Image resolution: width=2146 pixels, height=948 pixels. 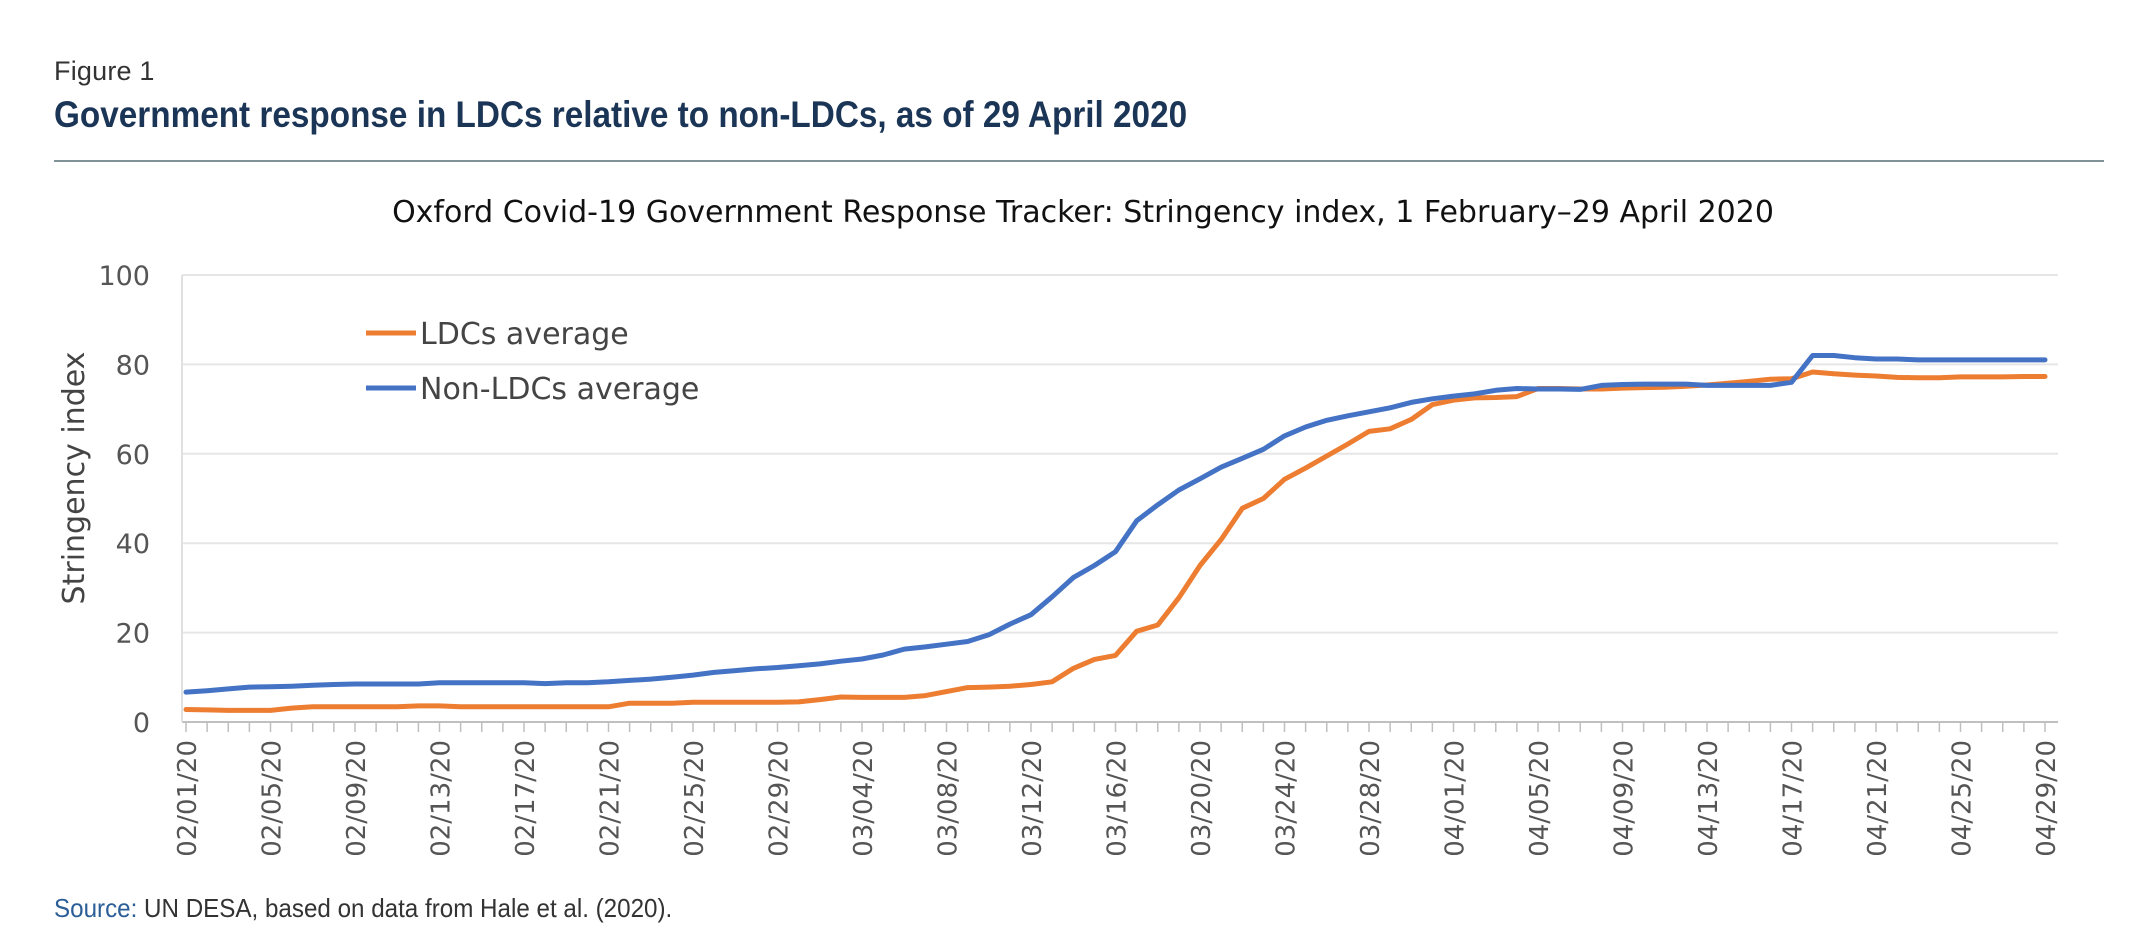 What do you see at coordinates (442, 798) in the screenshot?
I see `x-tick-label-02-13-20: 02/13/20` at bounding box center [442, 798].